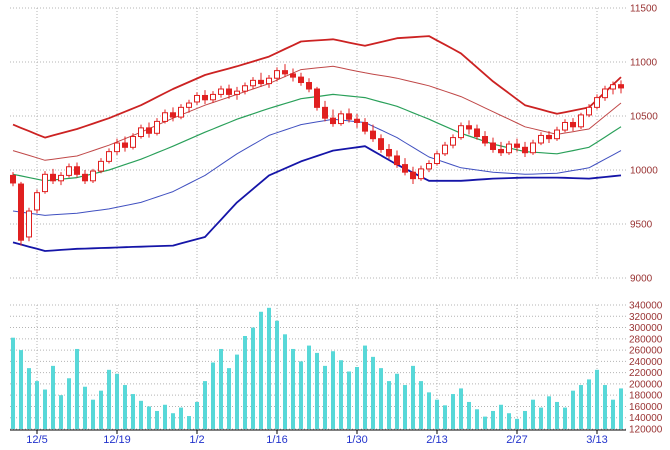 The image size is (670, 450). What do you see at coordinates (644, 9) in the screenshot?
I see `price-tick-label: 11500` at bounding box center [644, 9].